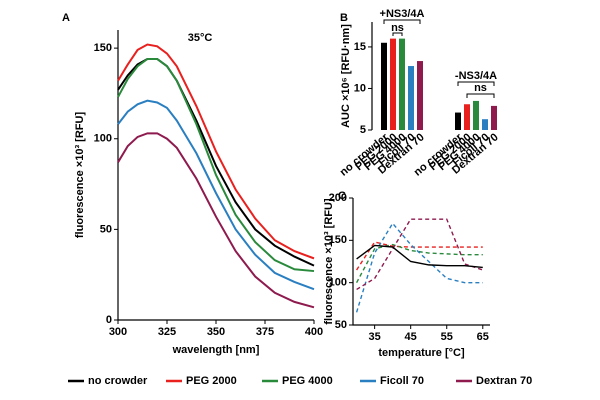 The width and height of the screenshot is (600, 400). Describe the element at coordinates (344, 18) in the screenshot. I see `panel-label: B` at that location.